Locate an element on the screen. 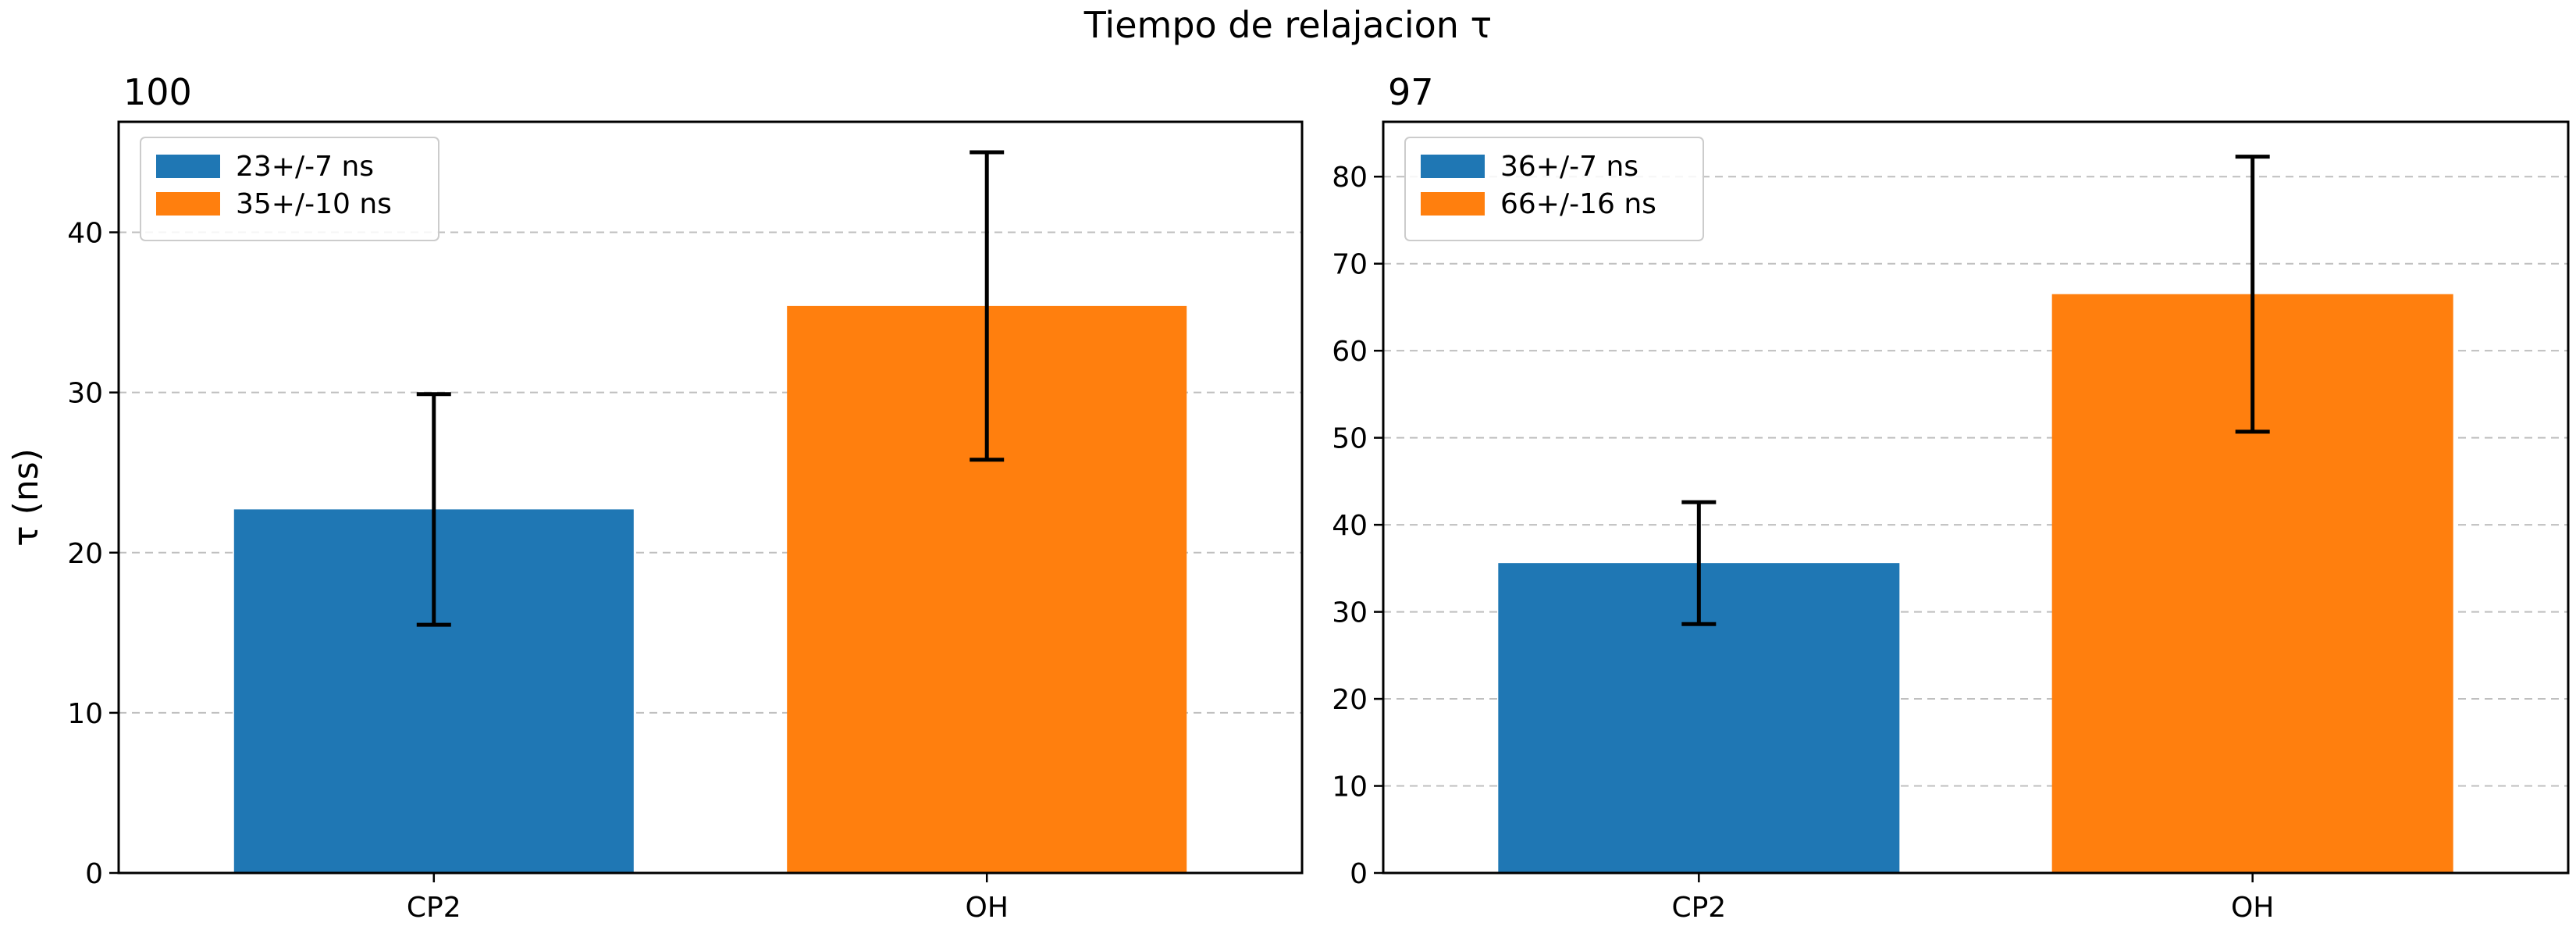 Image resolution: width=2576 pixels, height=937 pixels. y-tick-label: 70 is located at coordinates (1350, 265).